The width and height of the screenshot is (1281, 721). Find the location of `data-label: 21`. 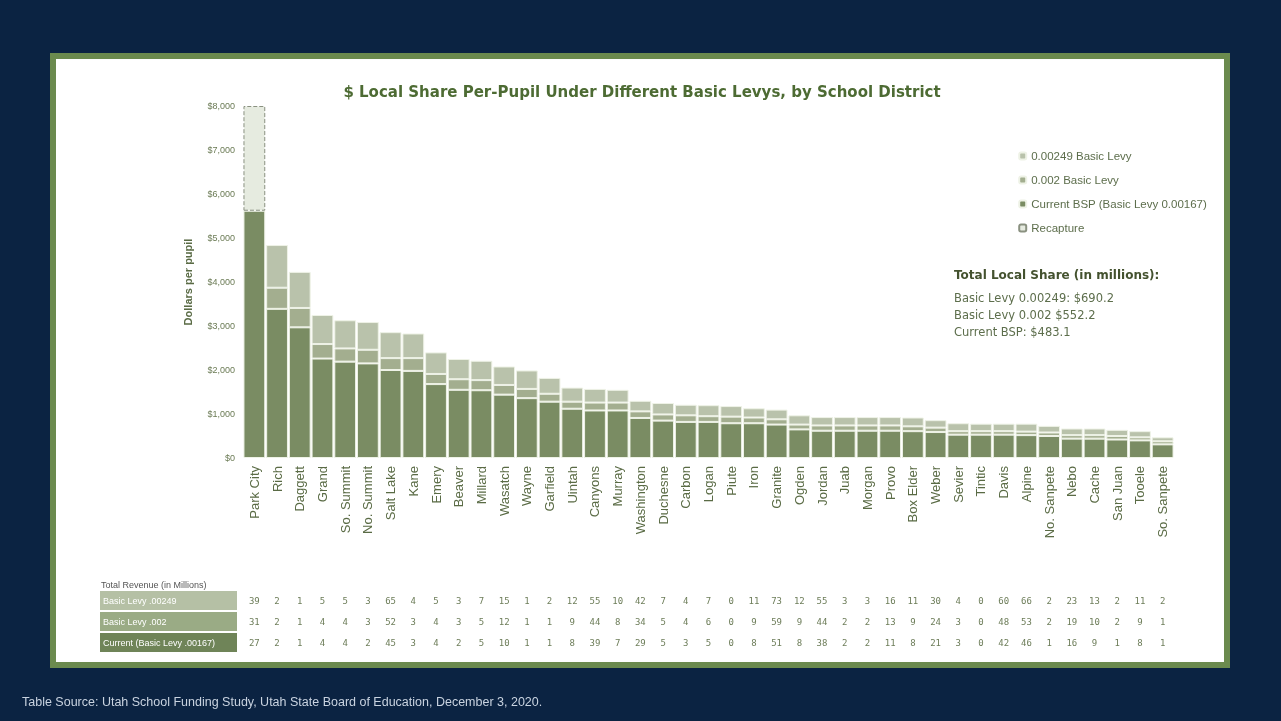

data-label: 21 is located at coordinates (935, 642).